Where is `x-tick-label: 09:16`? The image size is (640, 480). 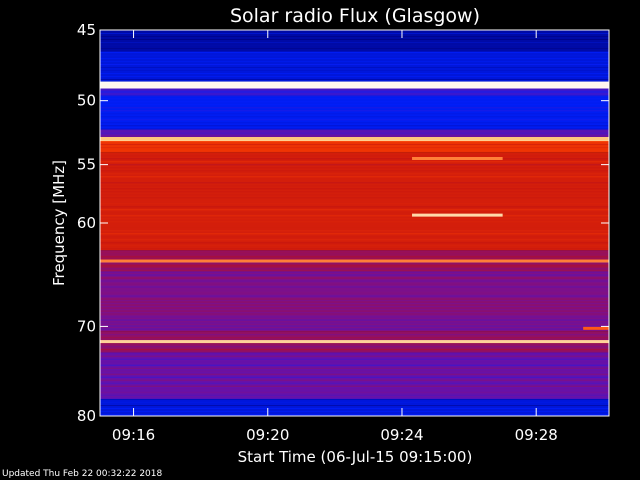
x-tick-label: 09:16 is located at coordinates (133, 435).